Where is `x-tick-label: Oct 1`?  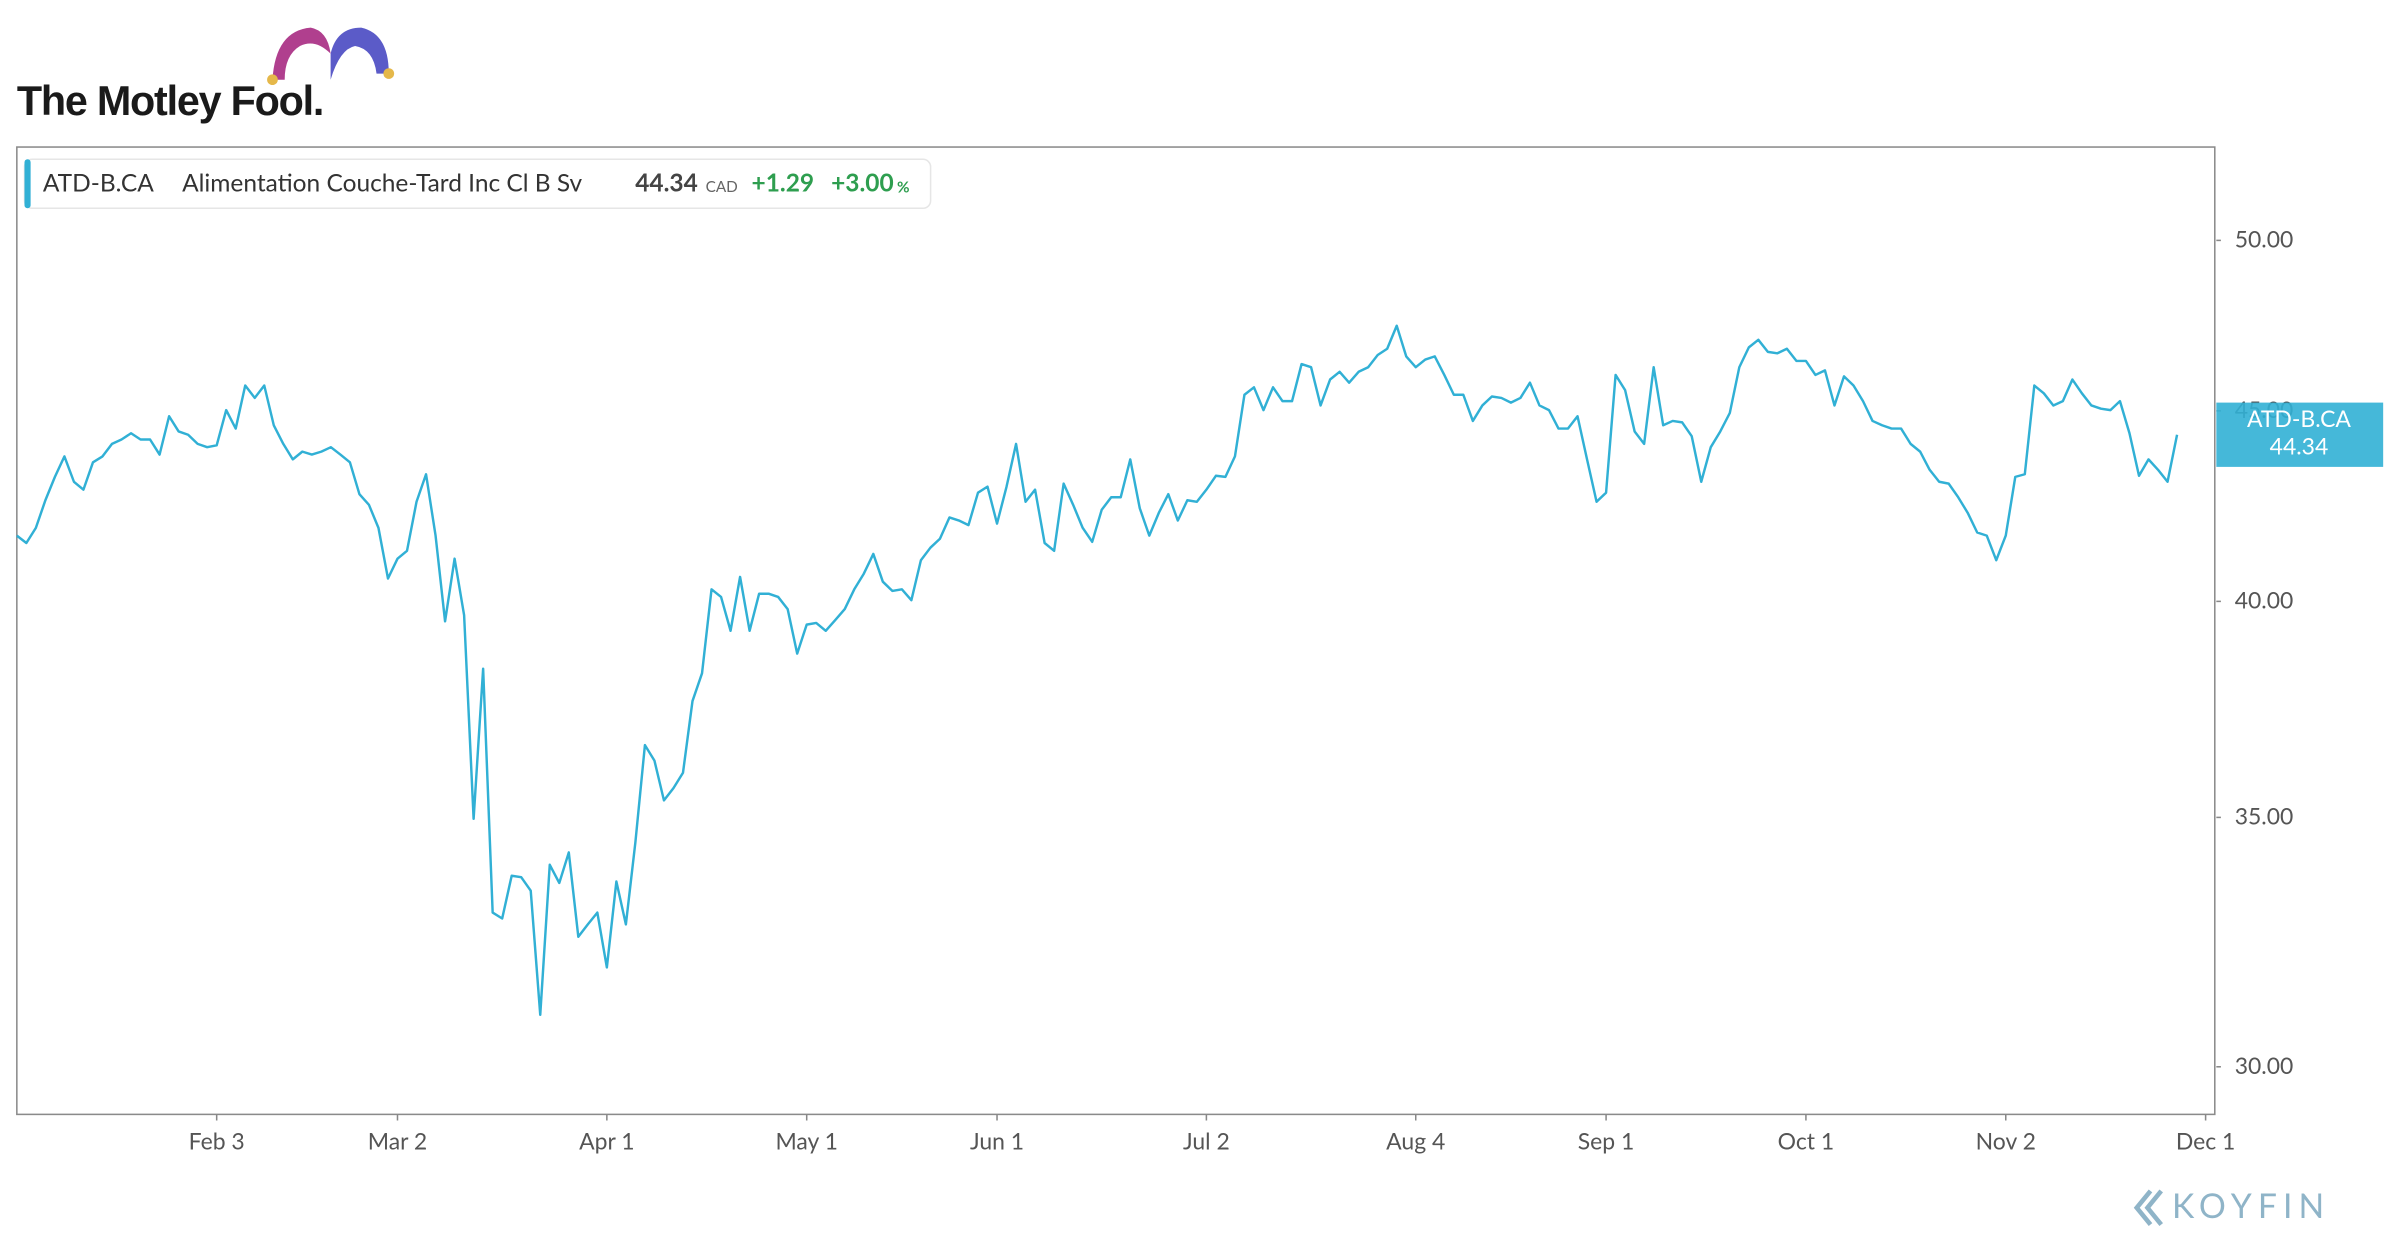 x-tick-label: Oct 1 is located at coordinates (1806, 1140).